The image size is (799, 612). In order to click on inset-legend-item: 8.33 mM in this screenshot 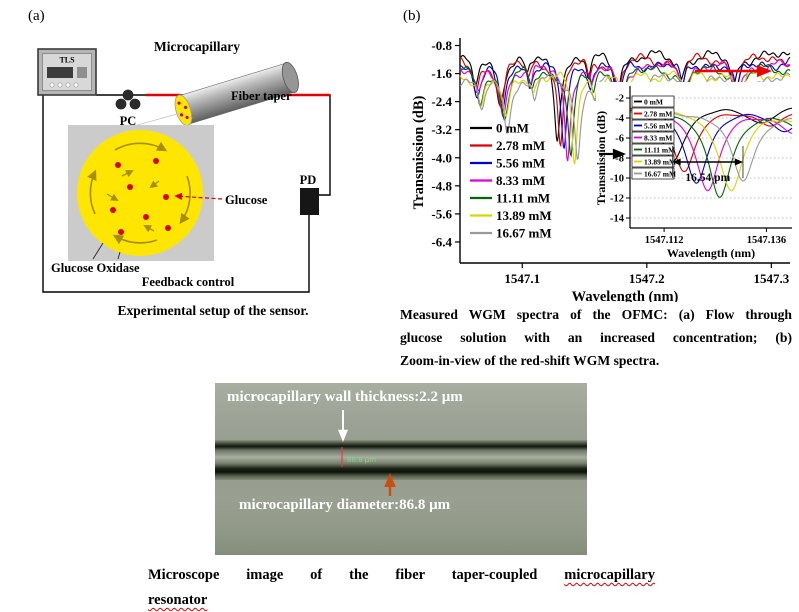, I will do `click(653, 137)`.